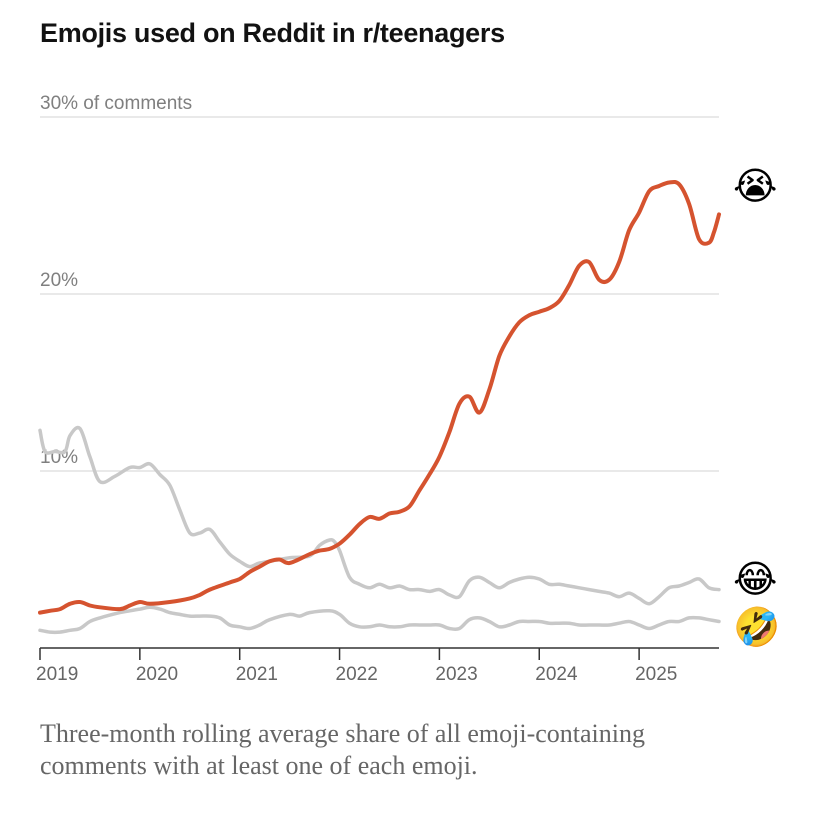 This screenshot has width=840, height=818. Describe the element at coordinates (755, 407) in the screenshot. I see `series-labels: 😭 😂🤣` at that location.